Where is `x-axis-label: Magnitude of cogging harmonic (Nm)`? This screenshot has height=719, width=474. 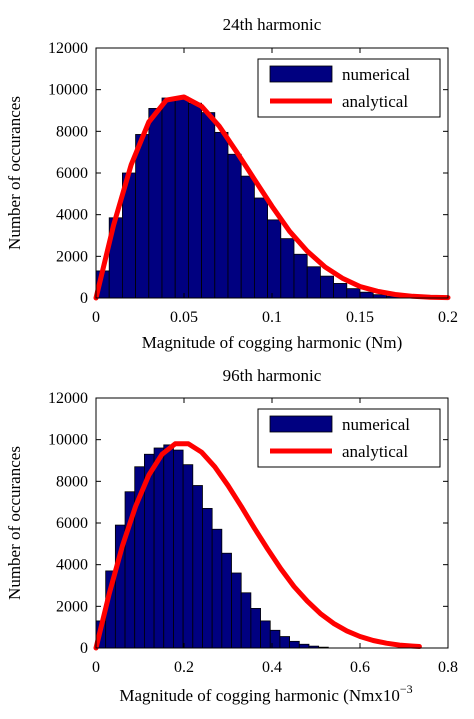 x-axis-label: Magnitude of cogging harmonic (Nm) is located at coordinates (272, 342).